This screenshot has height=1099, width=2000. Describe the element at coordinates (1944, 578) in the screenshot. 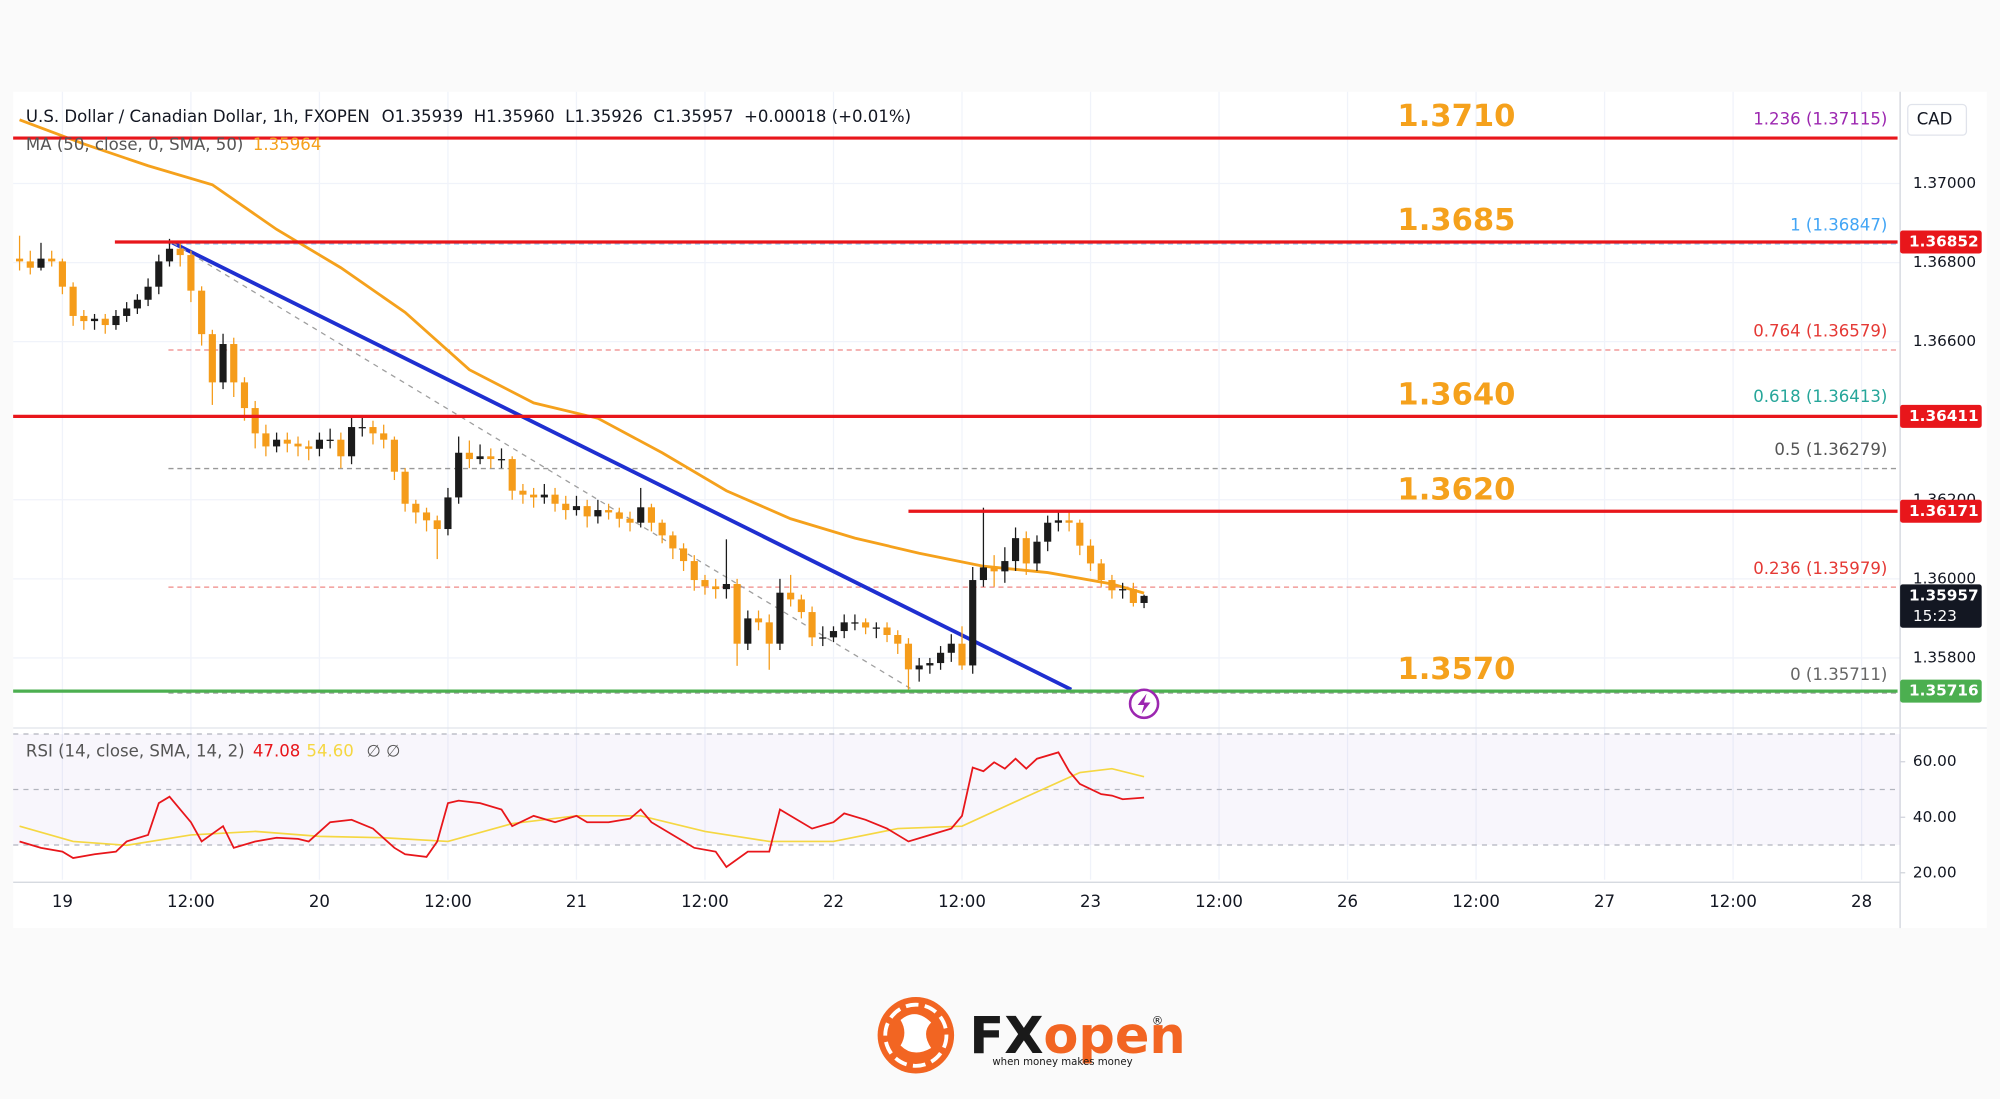

I see `y-tick-label: 1.36000` at that location.